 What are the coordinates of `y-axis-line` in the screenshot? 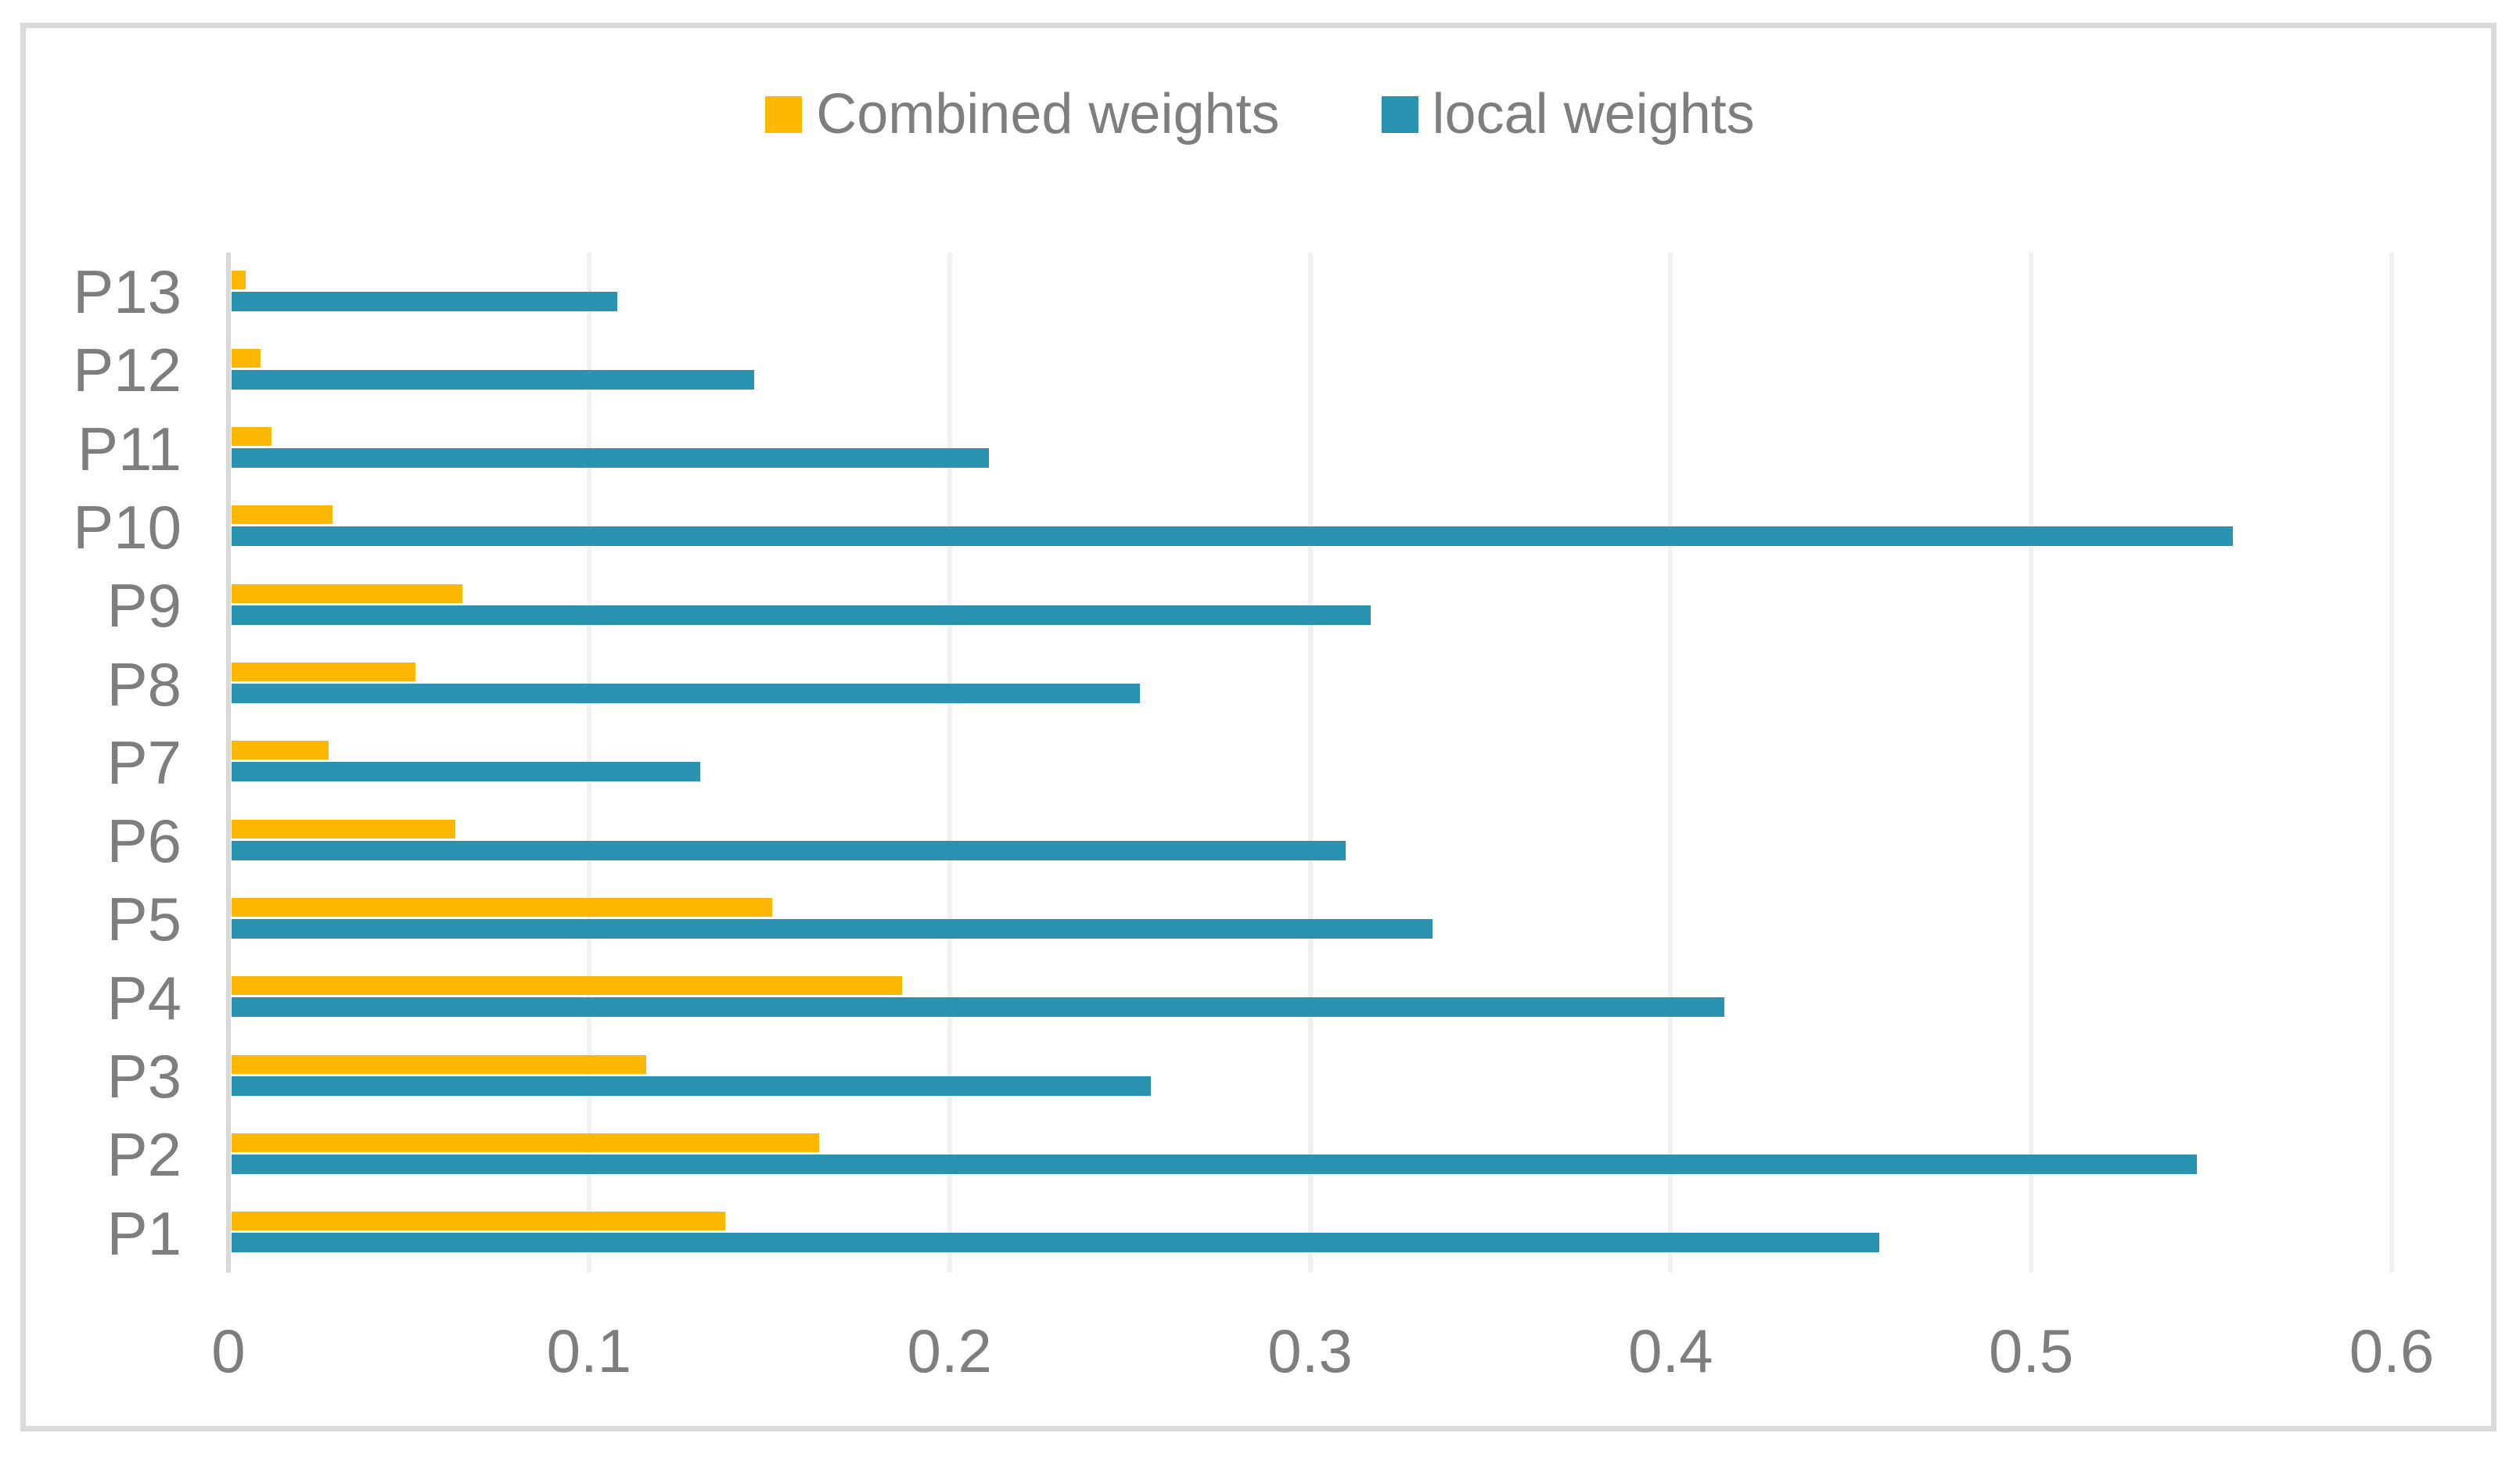 It's located at (228, 763).